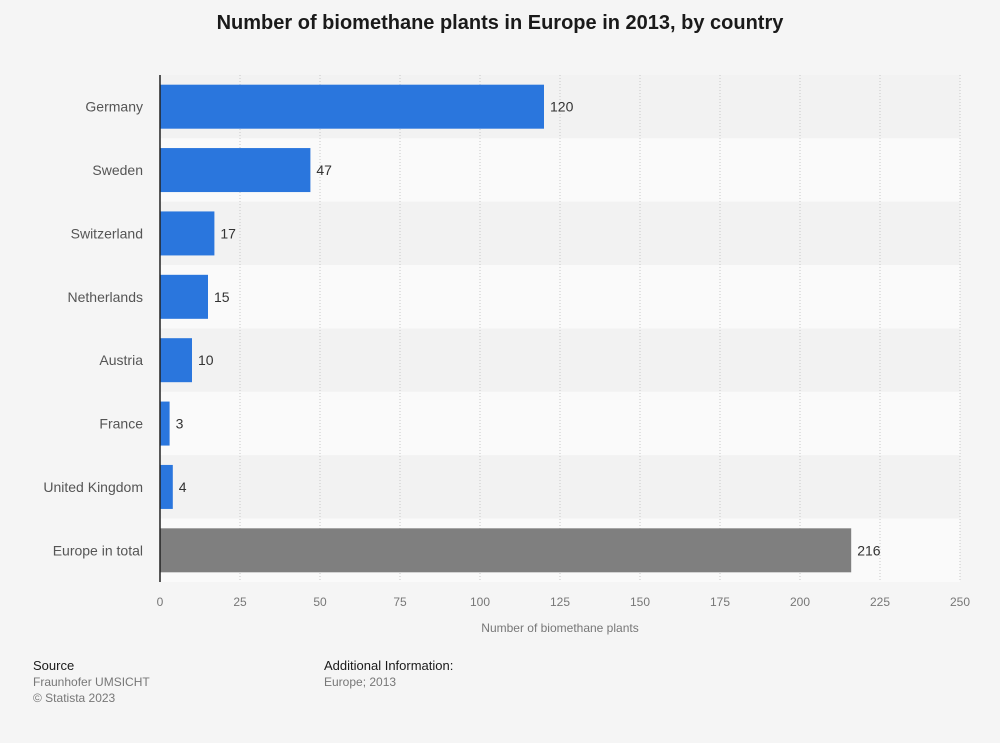 The height and width of the screenshot is (743, 1000). I want to click on x-tick-label: 250, so click(960, 602).